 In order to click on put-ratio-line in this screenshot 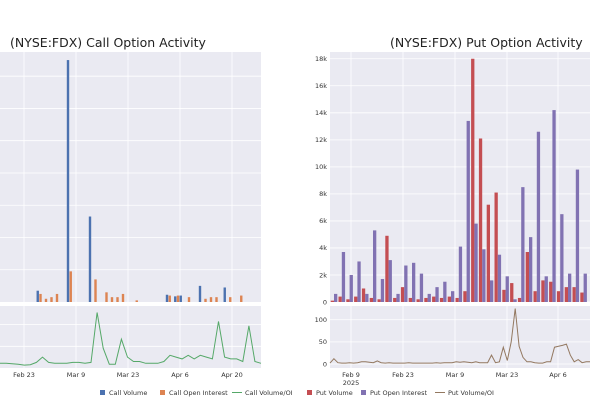, I will do `click(459, 336)`.